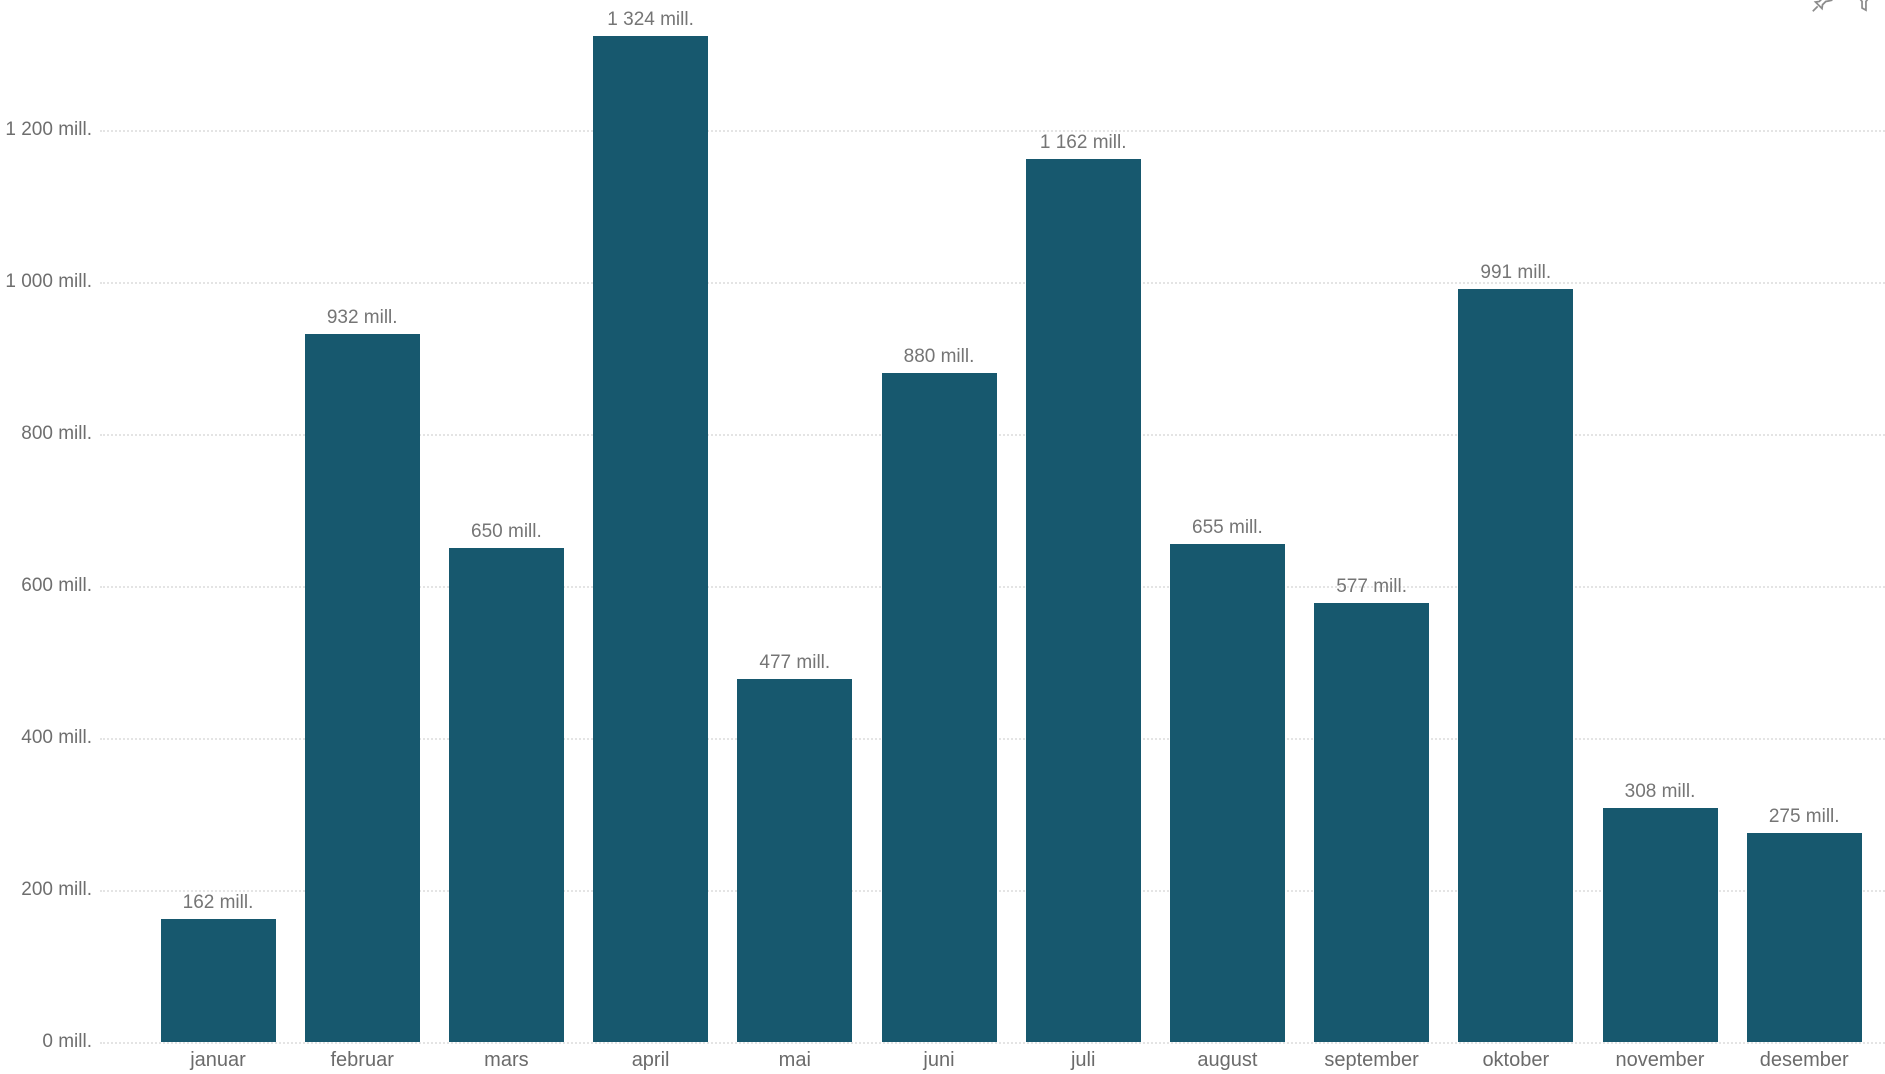 The height and width of the screenshot is (1074, 1885). Describe the element at coordinates (1864, 7) in the screenshot. I see `filter-icon` at that location.